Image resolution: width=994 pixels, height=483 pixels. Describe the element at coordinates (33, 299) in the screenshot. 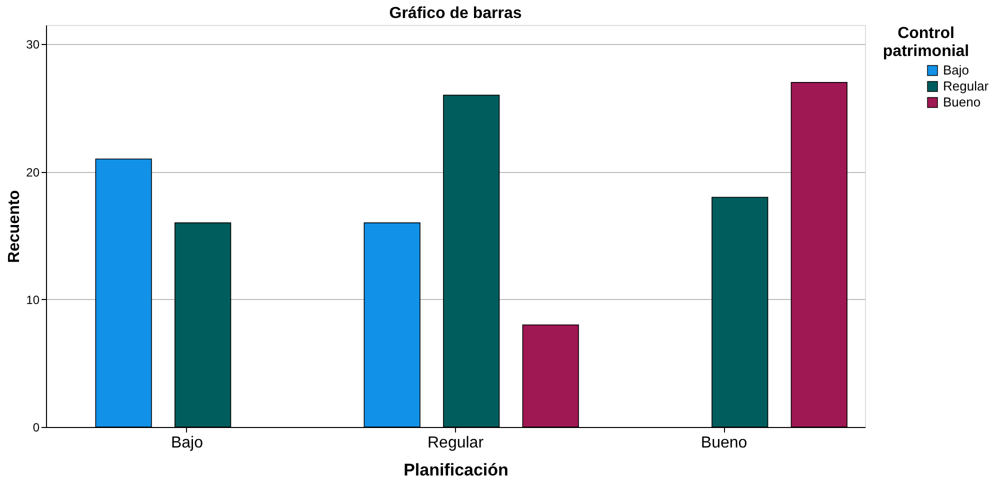

I see `y-tick-label: 10` at that location.